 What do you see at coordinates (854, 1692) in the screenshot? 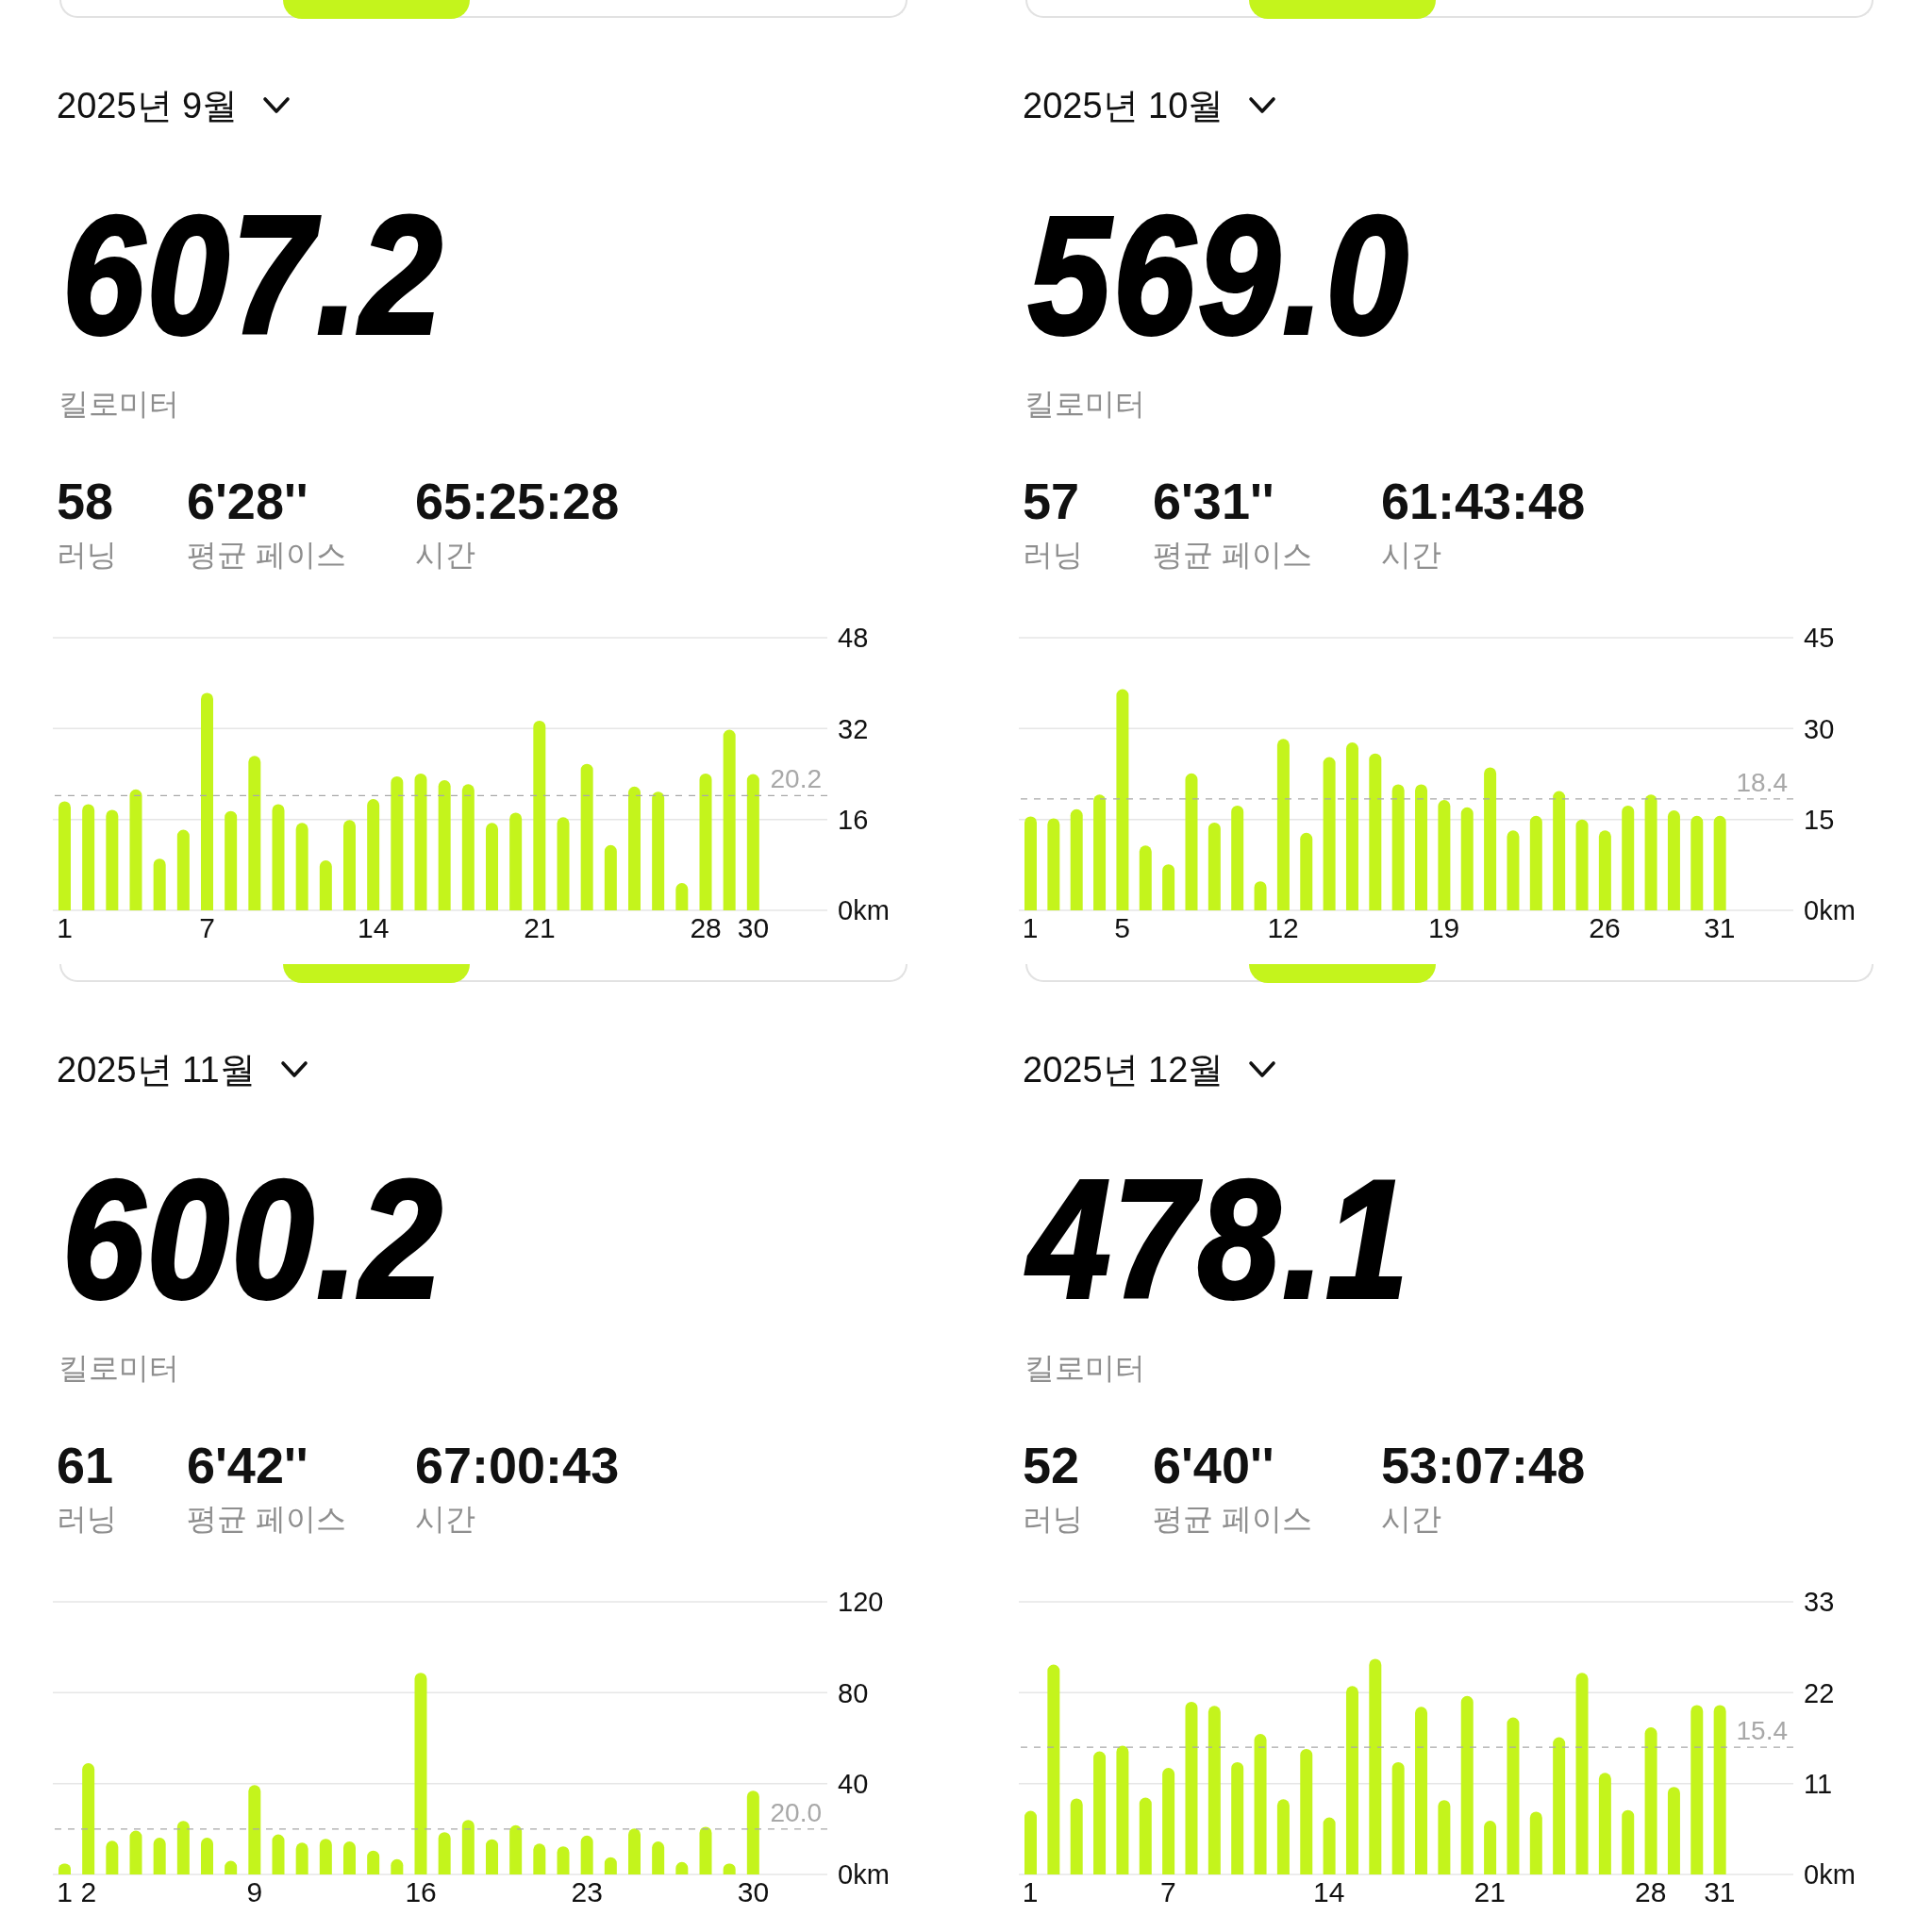
I see `y-tick-label: 80` at bounding box center [854, 1692].